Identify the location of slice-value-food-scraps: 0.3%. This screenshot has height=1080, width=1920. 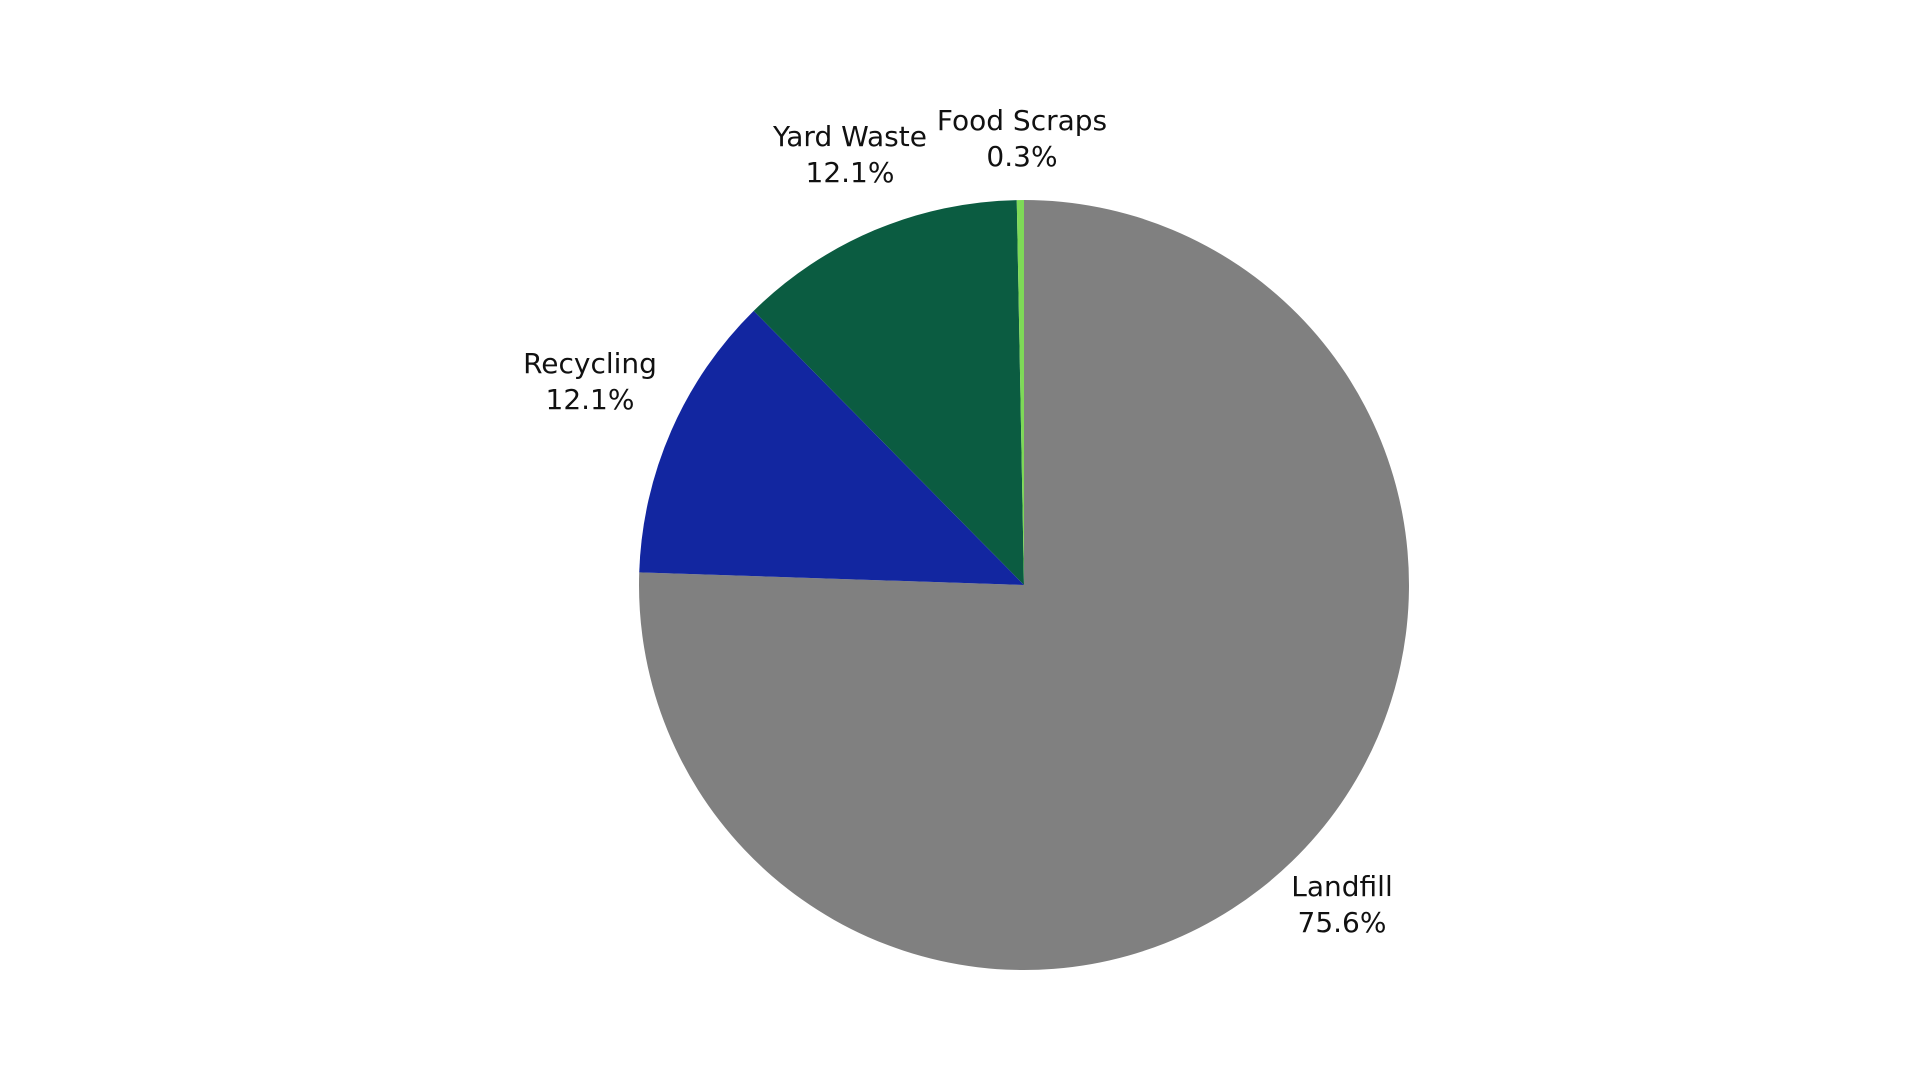
(1021, 156).